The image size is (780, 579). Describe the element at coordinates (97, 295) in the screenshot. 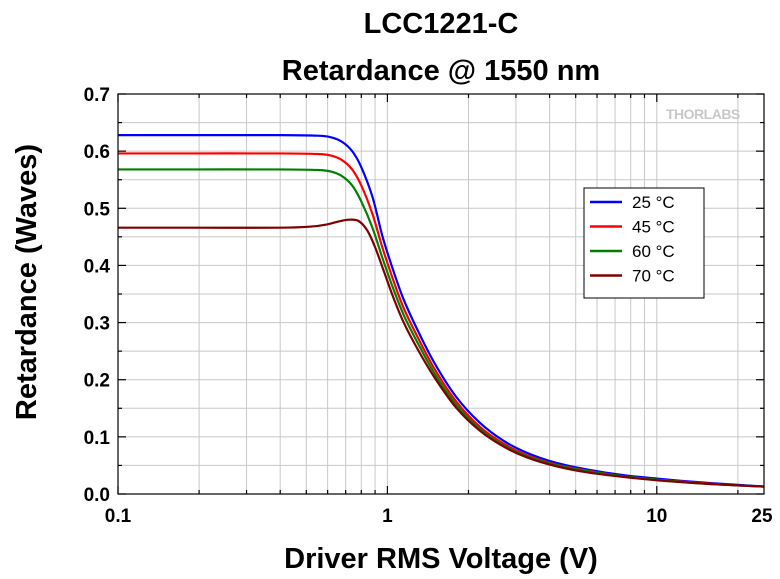

I see `y-tick-labels: 0.0 0.1 0.2 0.3 0.4 0.5 0.6 0.7` at that location.